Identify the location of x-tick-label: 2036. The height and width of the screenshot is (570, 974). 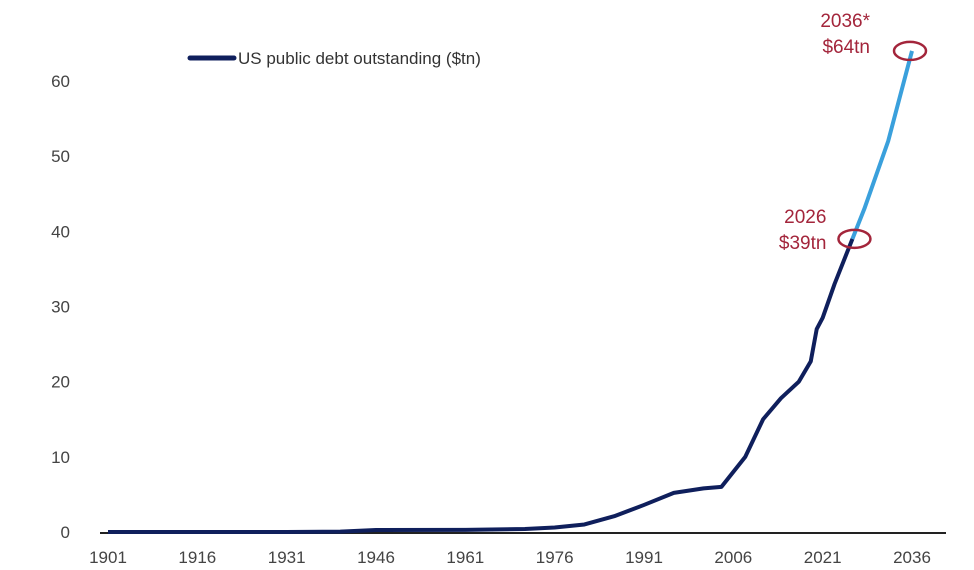
(912, 557).